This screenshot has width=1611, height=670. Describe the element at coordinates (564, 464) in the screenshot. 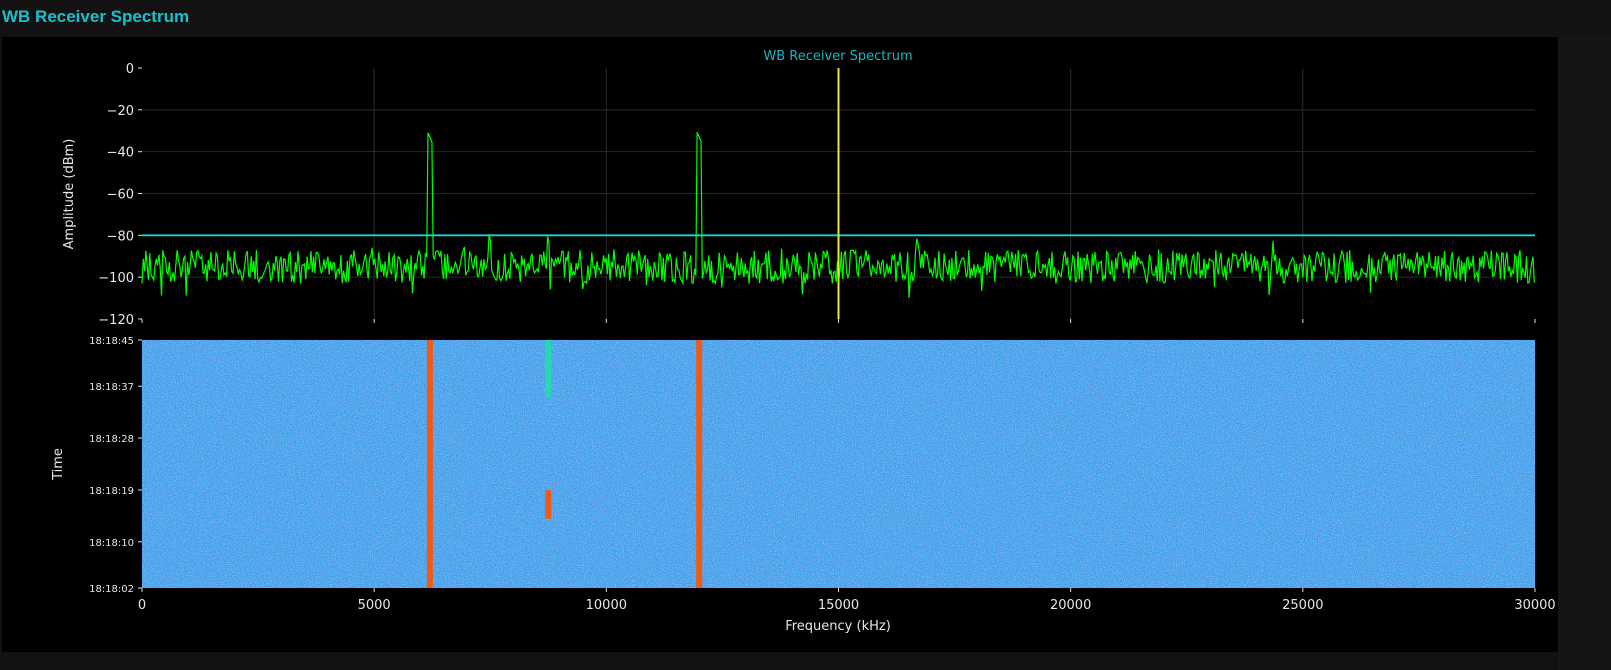

I see `waterfall-signals` at that location.